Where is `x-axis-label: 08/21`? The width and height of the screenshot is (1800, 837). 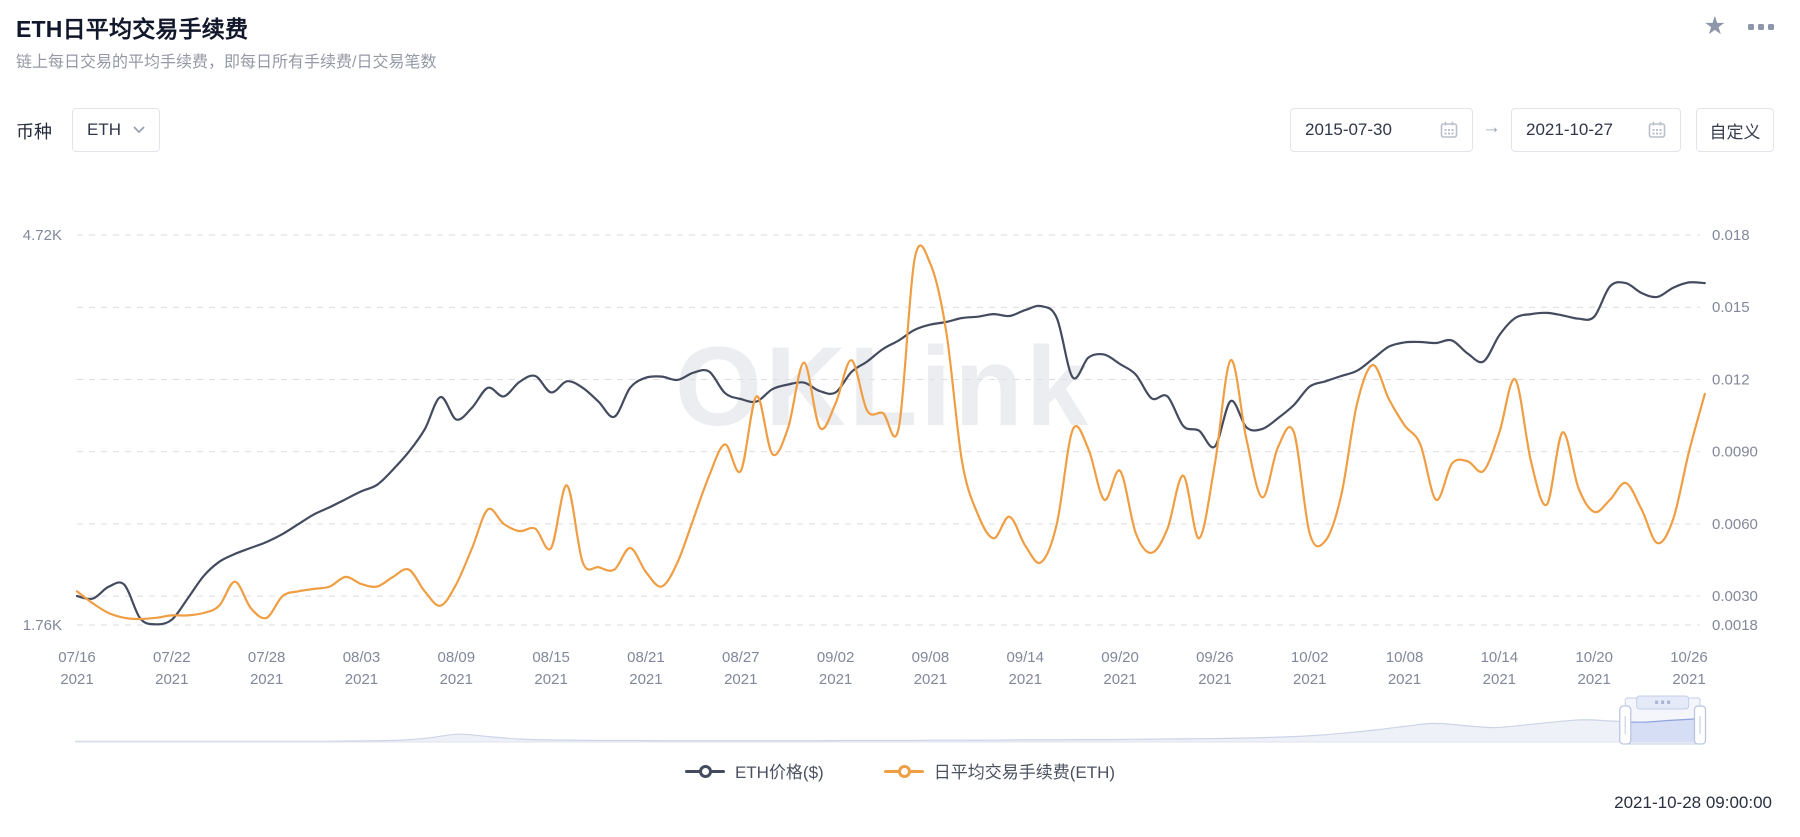
x-axis-label: 08/21 is located at coordinates (646, 657).